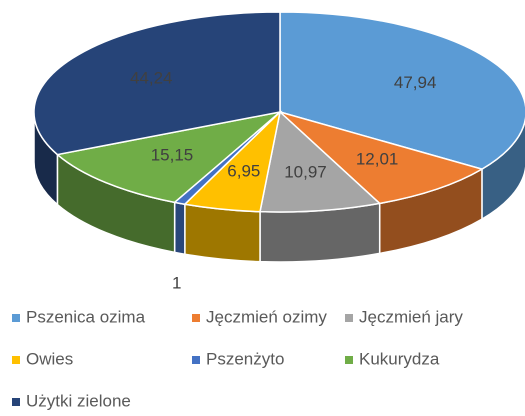 This screenshot has width=525, height=416. I want to click on data-label: 12,01, so click(377, 158).